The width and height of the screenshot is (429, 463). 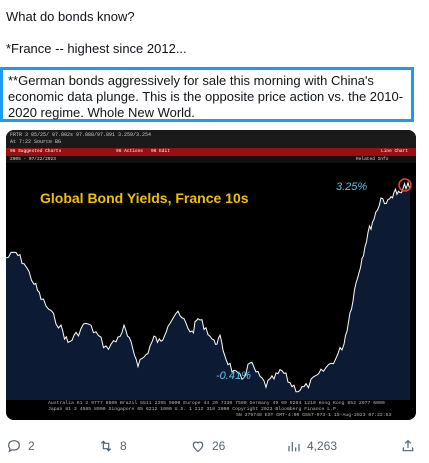 What do you see at coordinates (36, 151) in the screenshot?
I see `suggested-charts: 96 Suggested Charts` at bounding box center [36, 151].